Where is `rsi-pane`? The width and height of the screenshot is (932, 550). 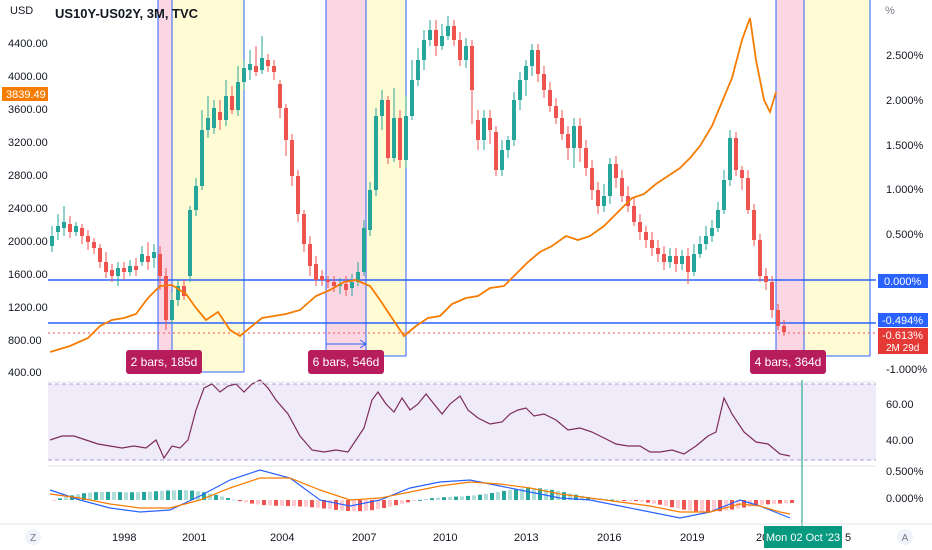 rsi-pane is located at coordinates (462, 420).